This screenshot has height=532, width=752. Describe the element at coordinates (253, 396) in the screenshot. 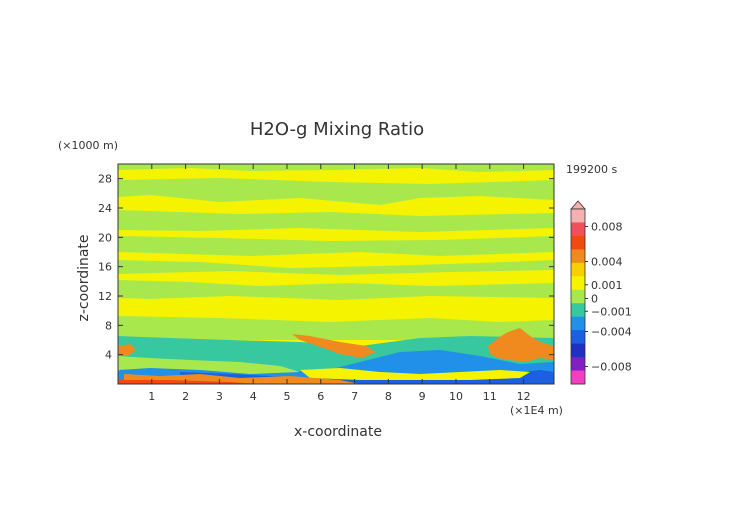

I see `x-tick-label: 4` at that location.